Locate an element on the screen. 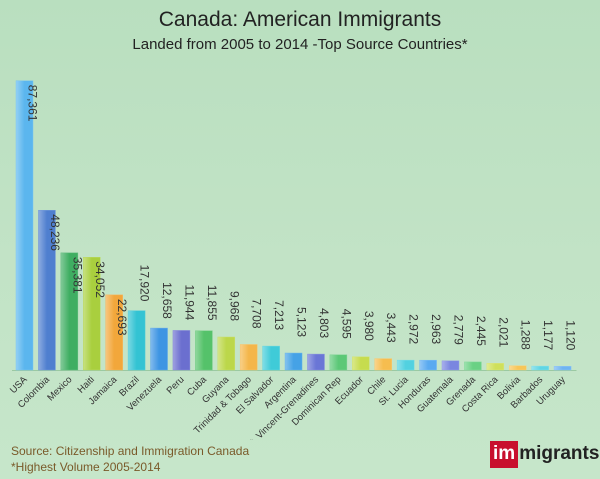 The height and width of the screenshot is (479, 600). category-label-peru: Peru is located at coordinates (176, 385).